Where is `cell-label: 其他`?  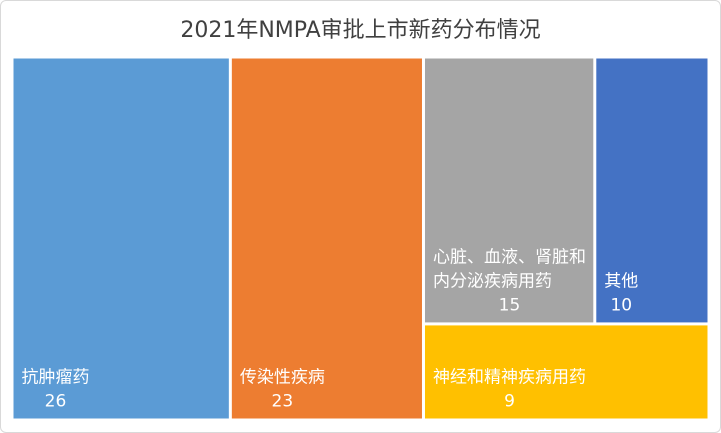
cell-label: 其他 is located at coordinates (621, 281).